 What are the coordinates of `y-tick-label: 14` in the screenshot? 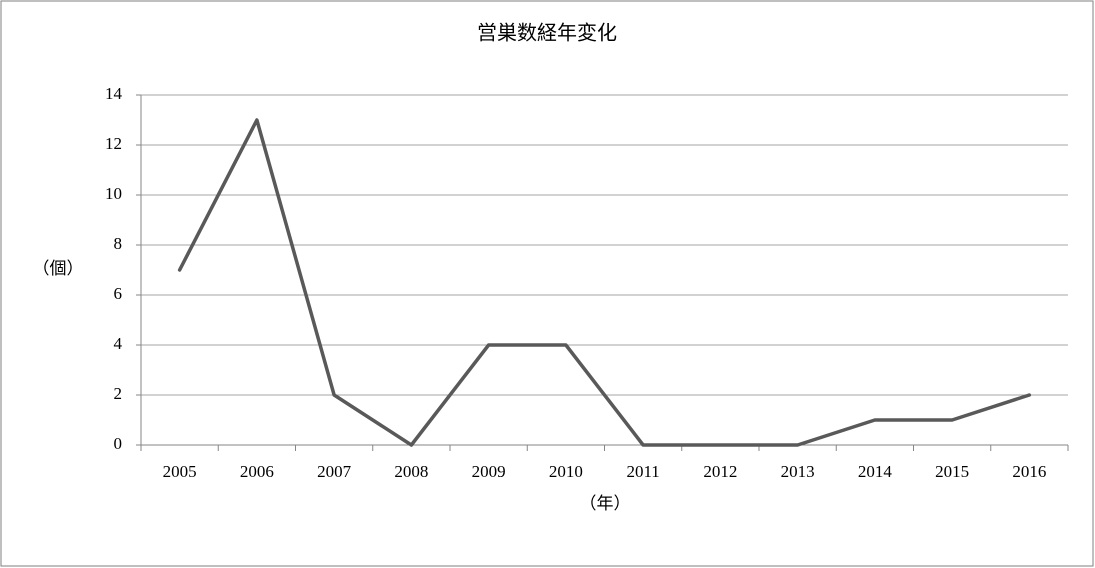 It's located at (114, 93).